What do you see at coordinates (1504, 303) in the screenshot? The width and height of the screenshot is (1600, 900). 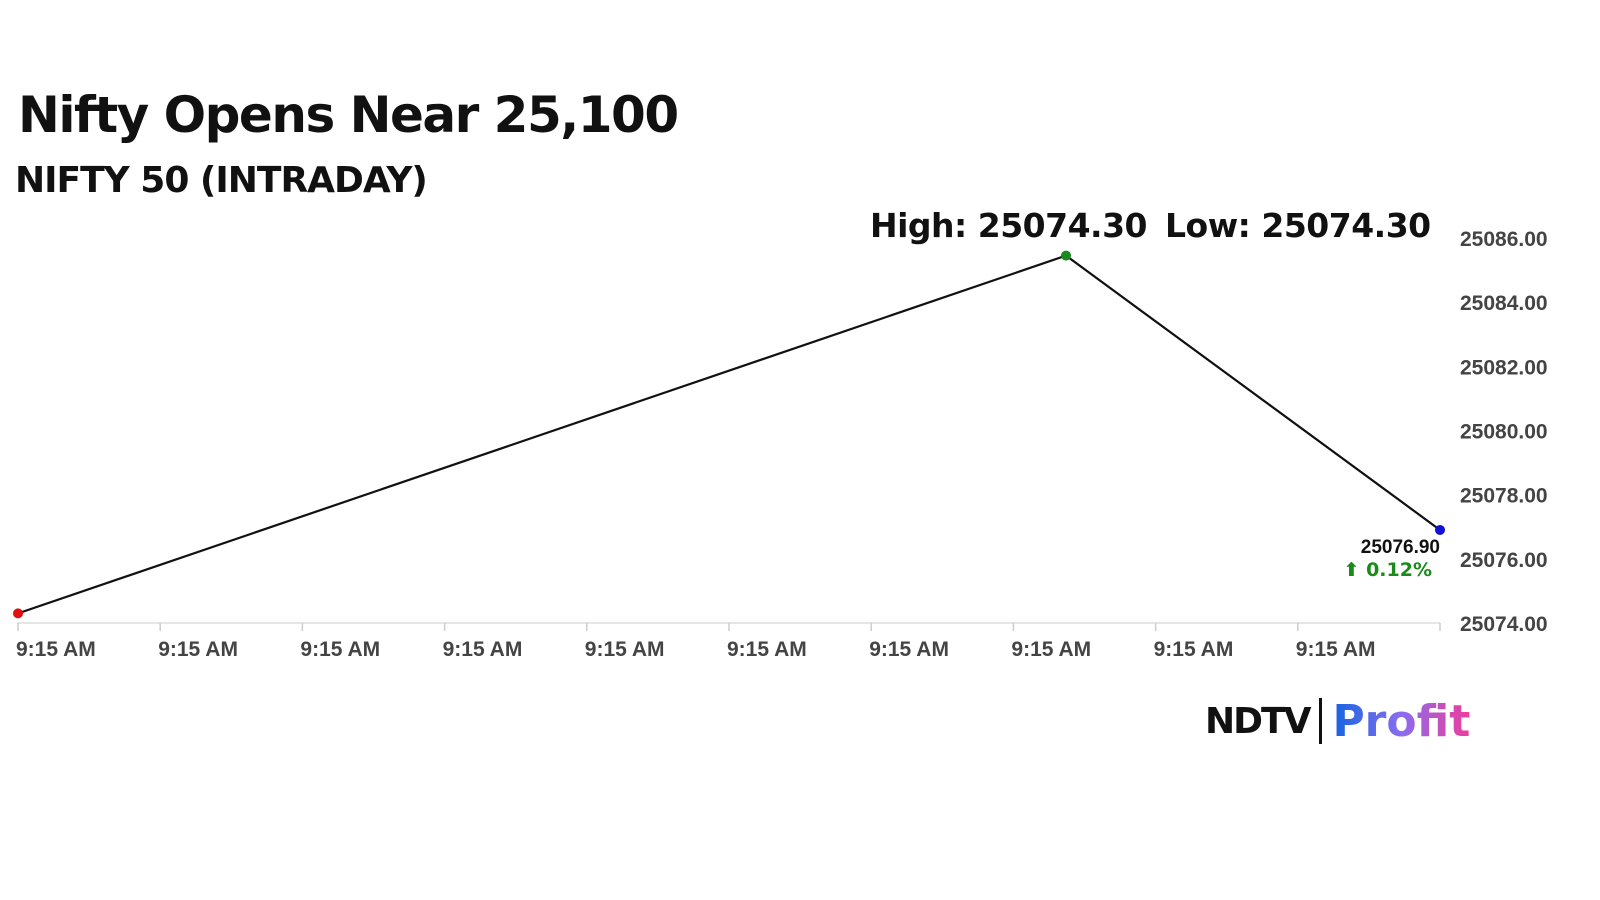 I see `y-tick-label: 25084.00` at bounding box center [1504, 303].